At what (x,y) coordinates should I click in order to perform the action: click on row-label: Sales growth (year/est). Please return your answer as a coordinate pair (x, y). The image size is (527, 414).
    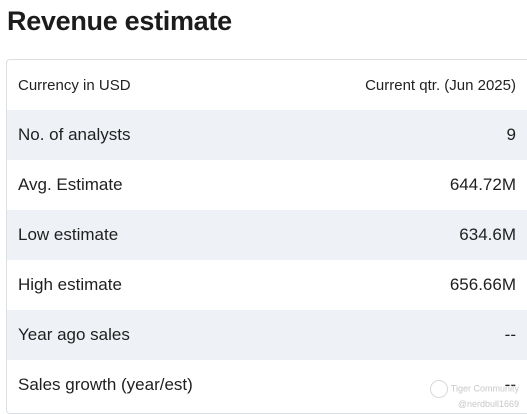
    Looking at the image, I should click on (105, 384).